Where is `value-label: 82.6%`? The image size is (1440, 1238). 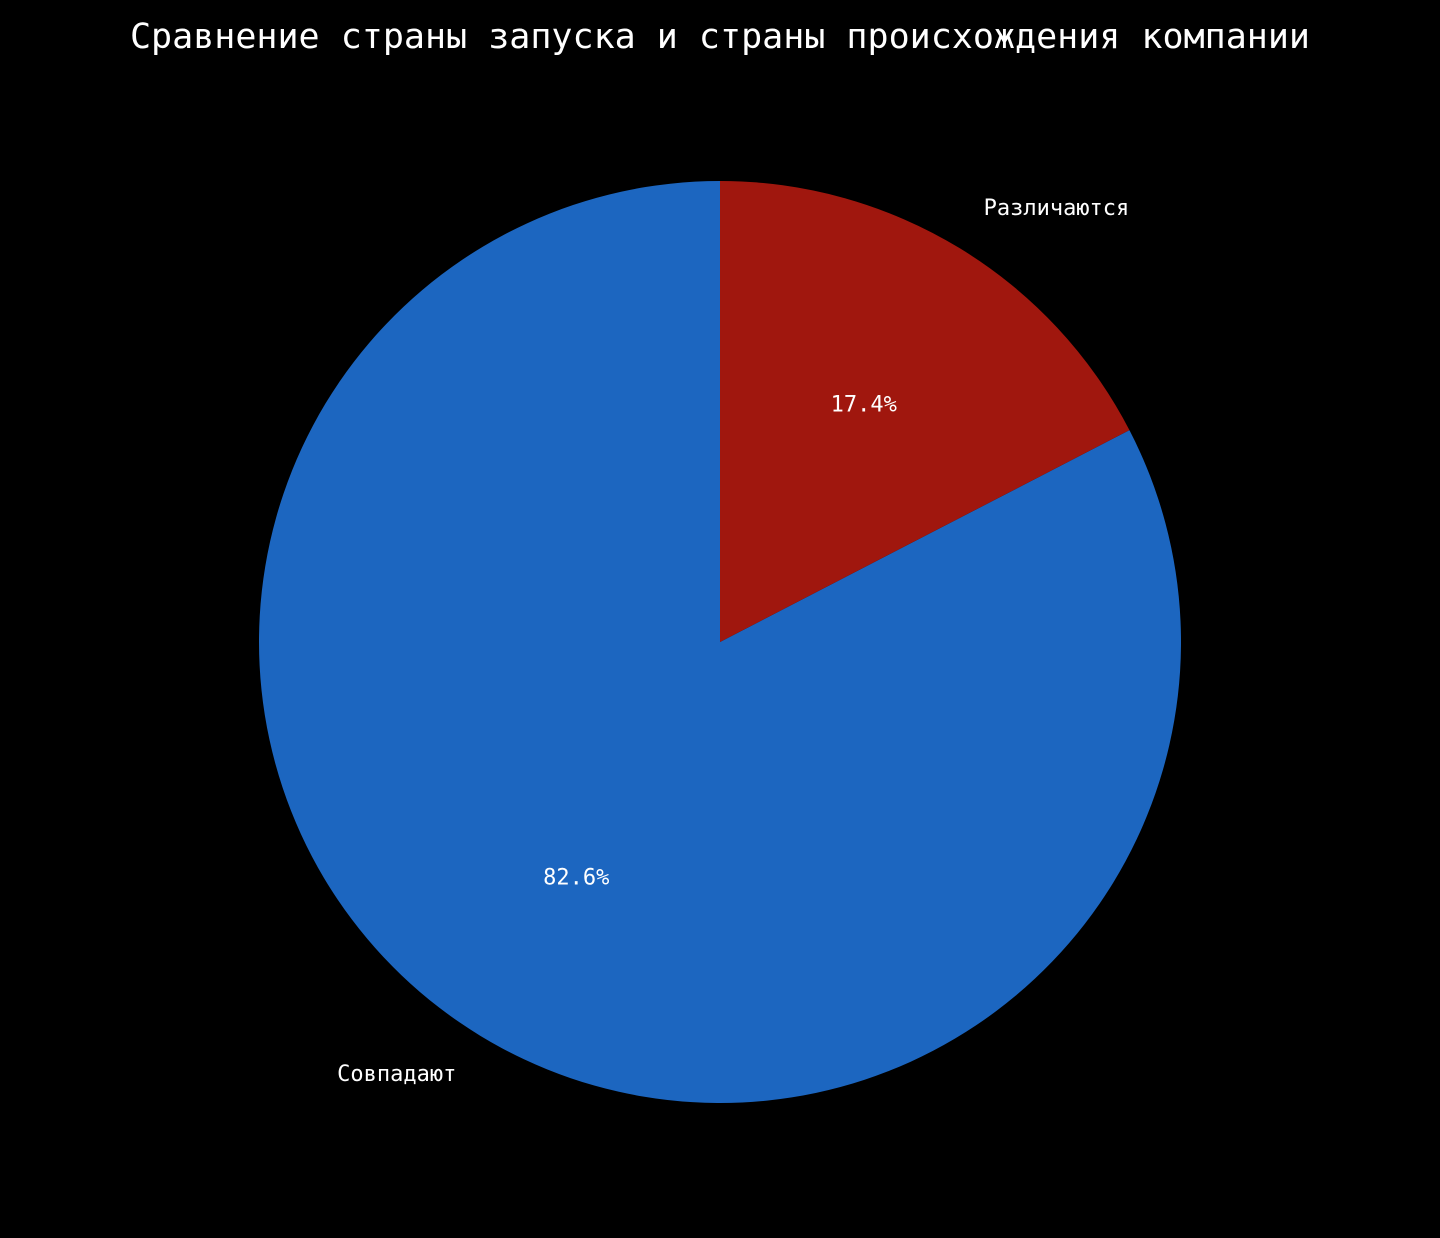
value-label: 82.6% is located at coordinates (576, 877).